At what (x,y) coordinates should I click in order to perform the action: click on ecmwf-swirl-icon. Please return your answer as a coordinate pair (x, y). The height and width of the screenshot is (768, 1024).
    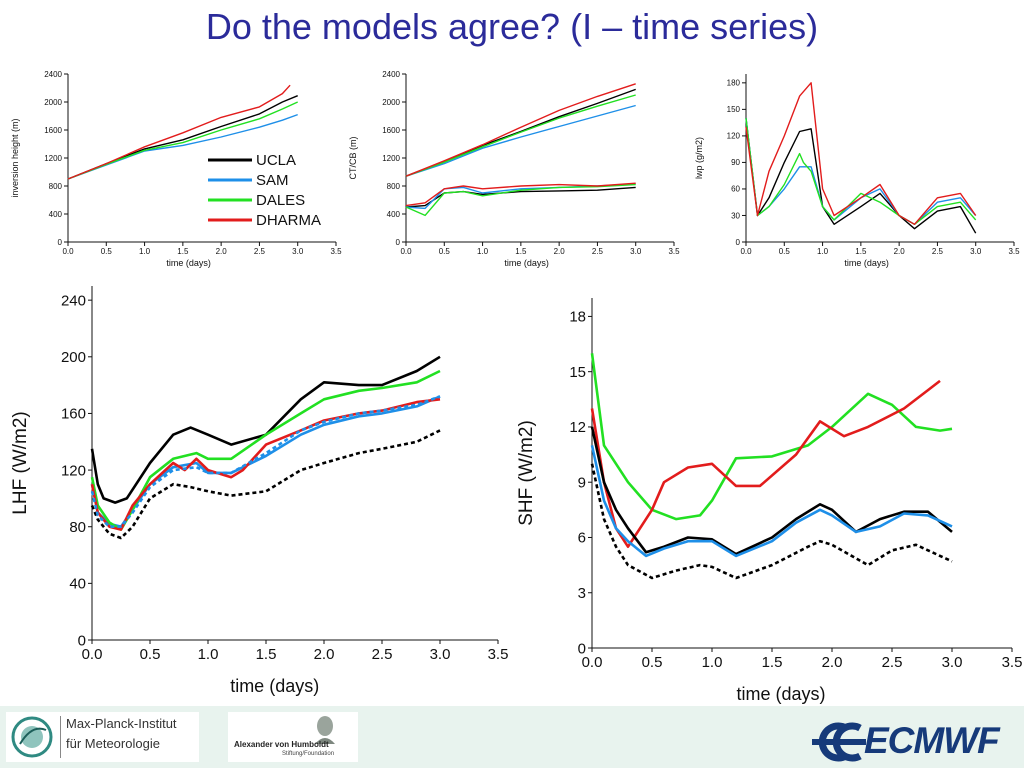
    Looking at the image, I should click on (839, 742).